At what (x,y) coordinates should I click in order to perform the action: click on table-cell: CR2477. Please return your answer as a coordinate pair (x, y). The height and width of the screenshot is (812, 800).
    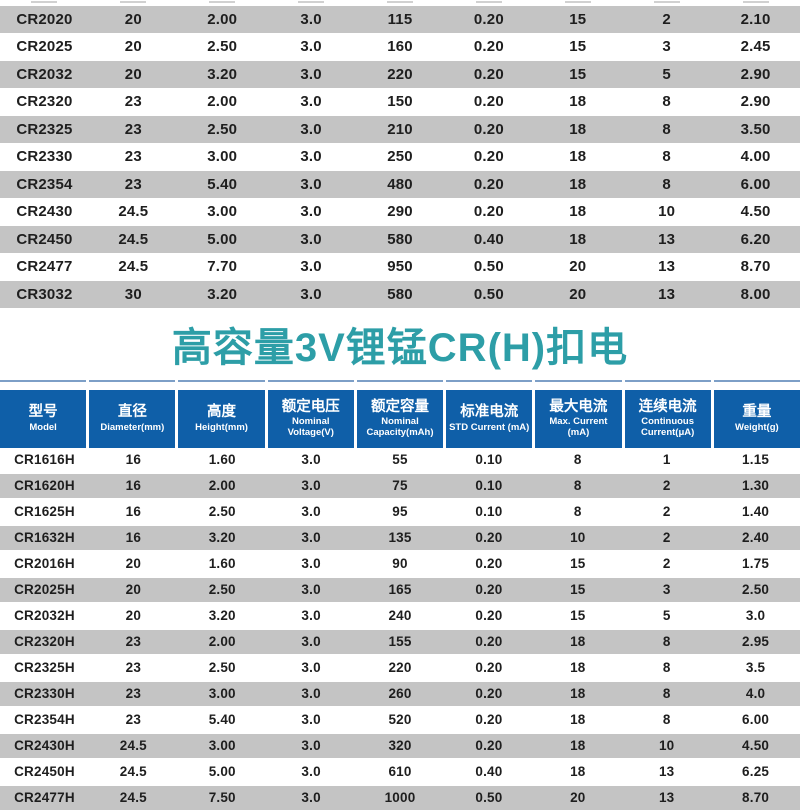
    Looking at the image, I should click on (44, 267).